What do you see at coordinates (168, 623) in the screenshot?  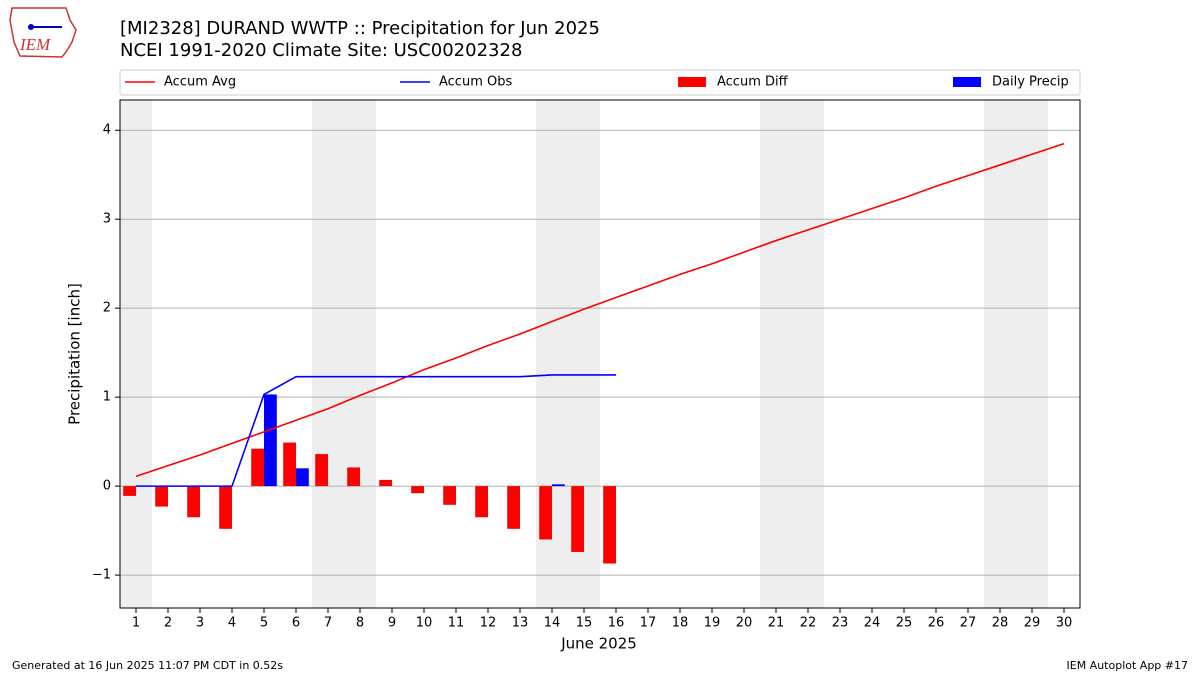 I see `x-tick-label: 2` at bounding box center [168, 623].